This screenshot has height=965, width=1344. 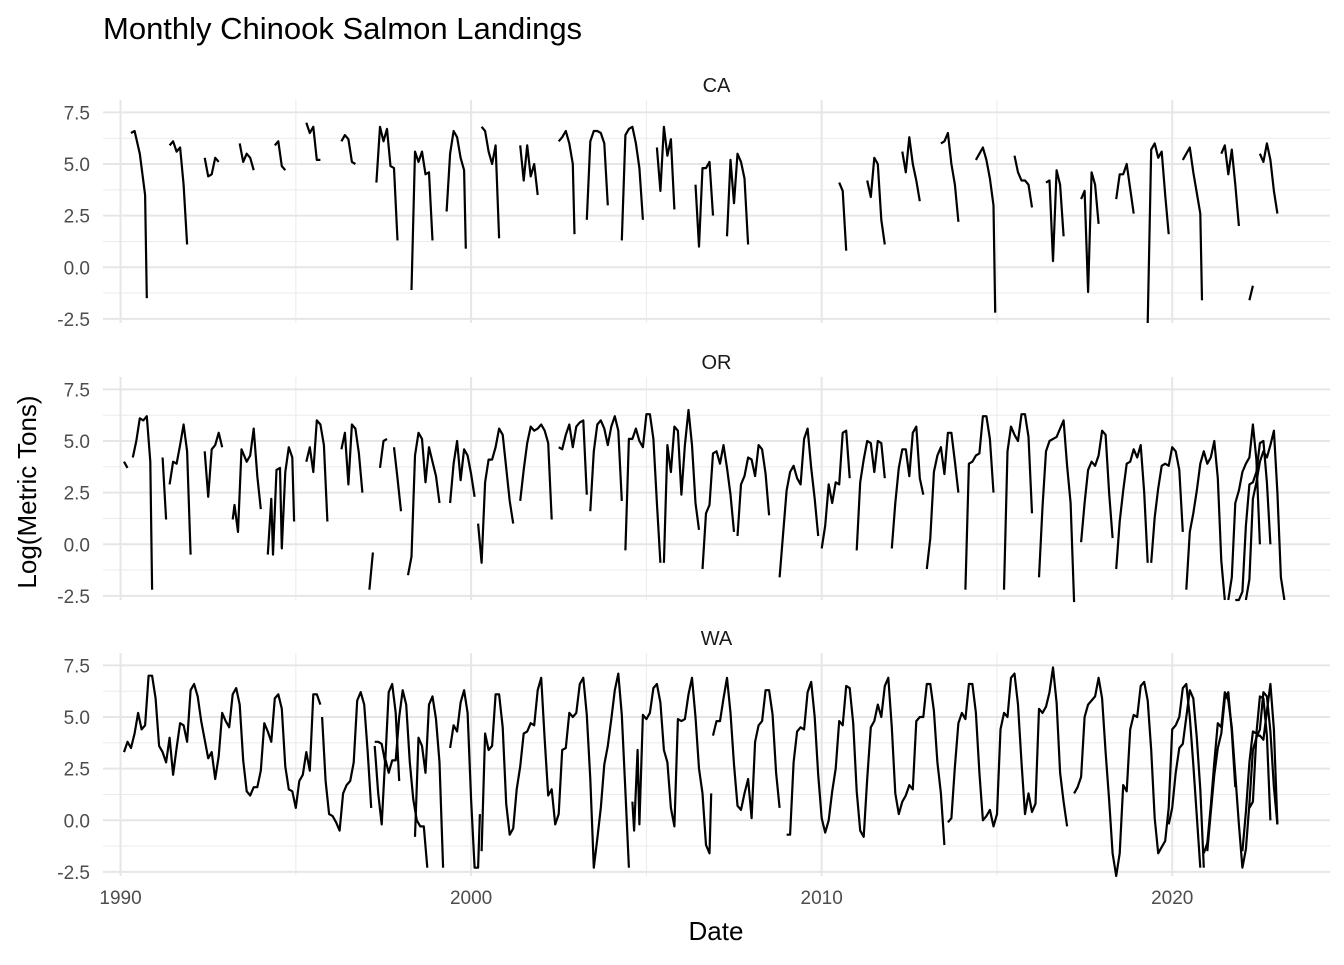 I want to click on y-axis-label: Log(Metric Tons), so click(x=27, y=491).